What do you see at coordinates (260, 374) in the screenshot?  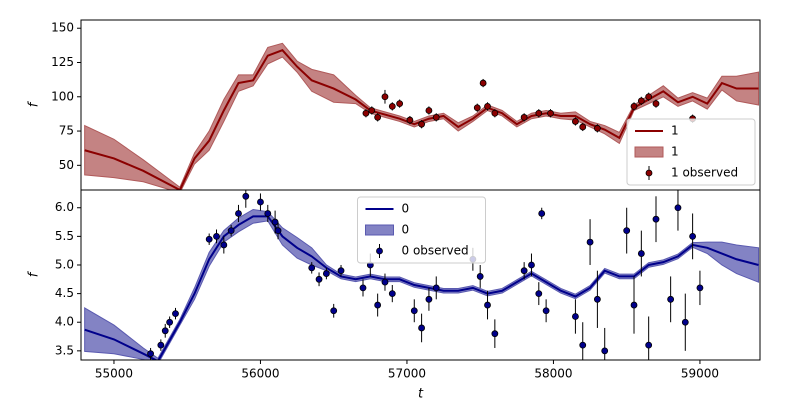 I see `x-tick-label: 56000` at bounding box center [260, 374].